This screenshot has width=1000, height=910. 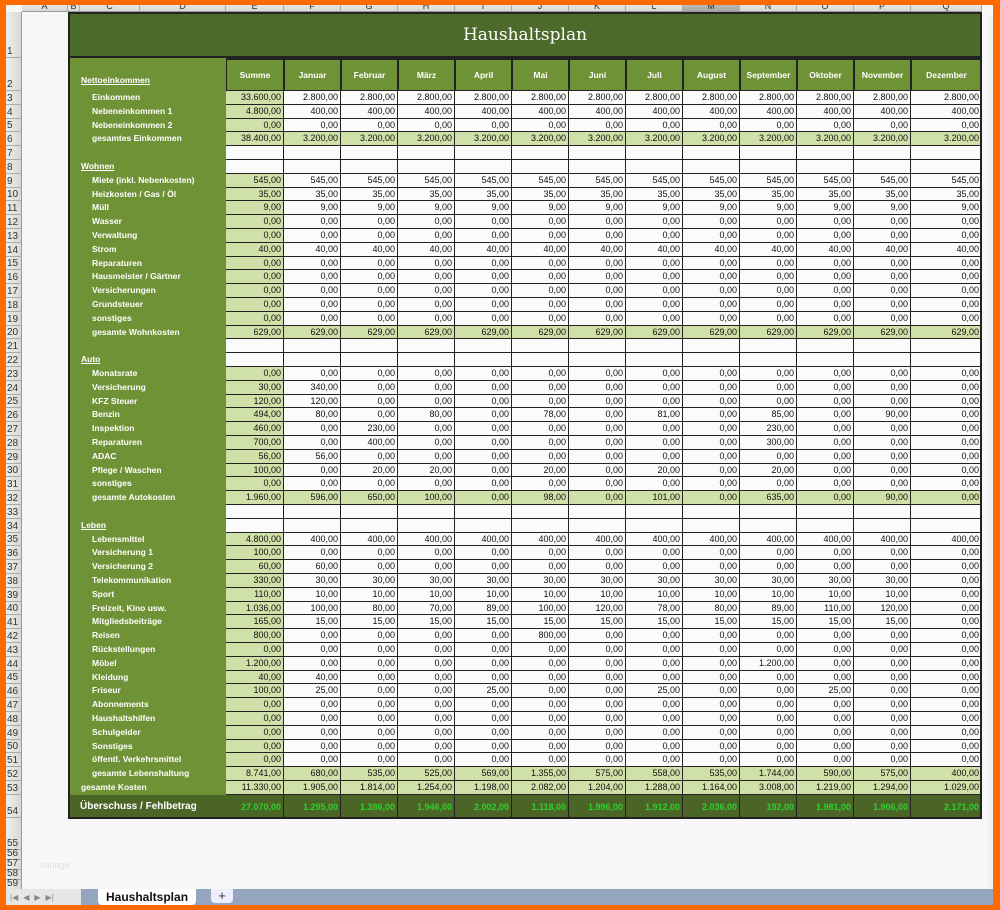 I want to click on add-sheet-button: +, so click(x=222, y=896).